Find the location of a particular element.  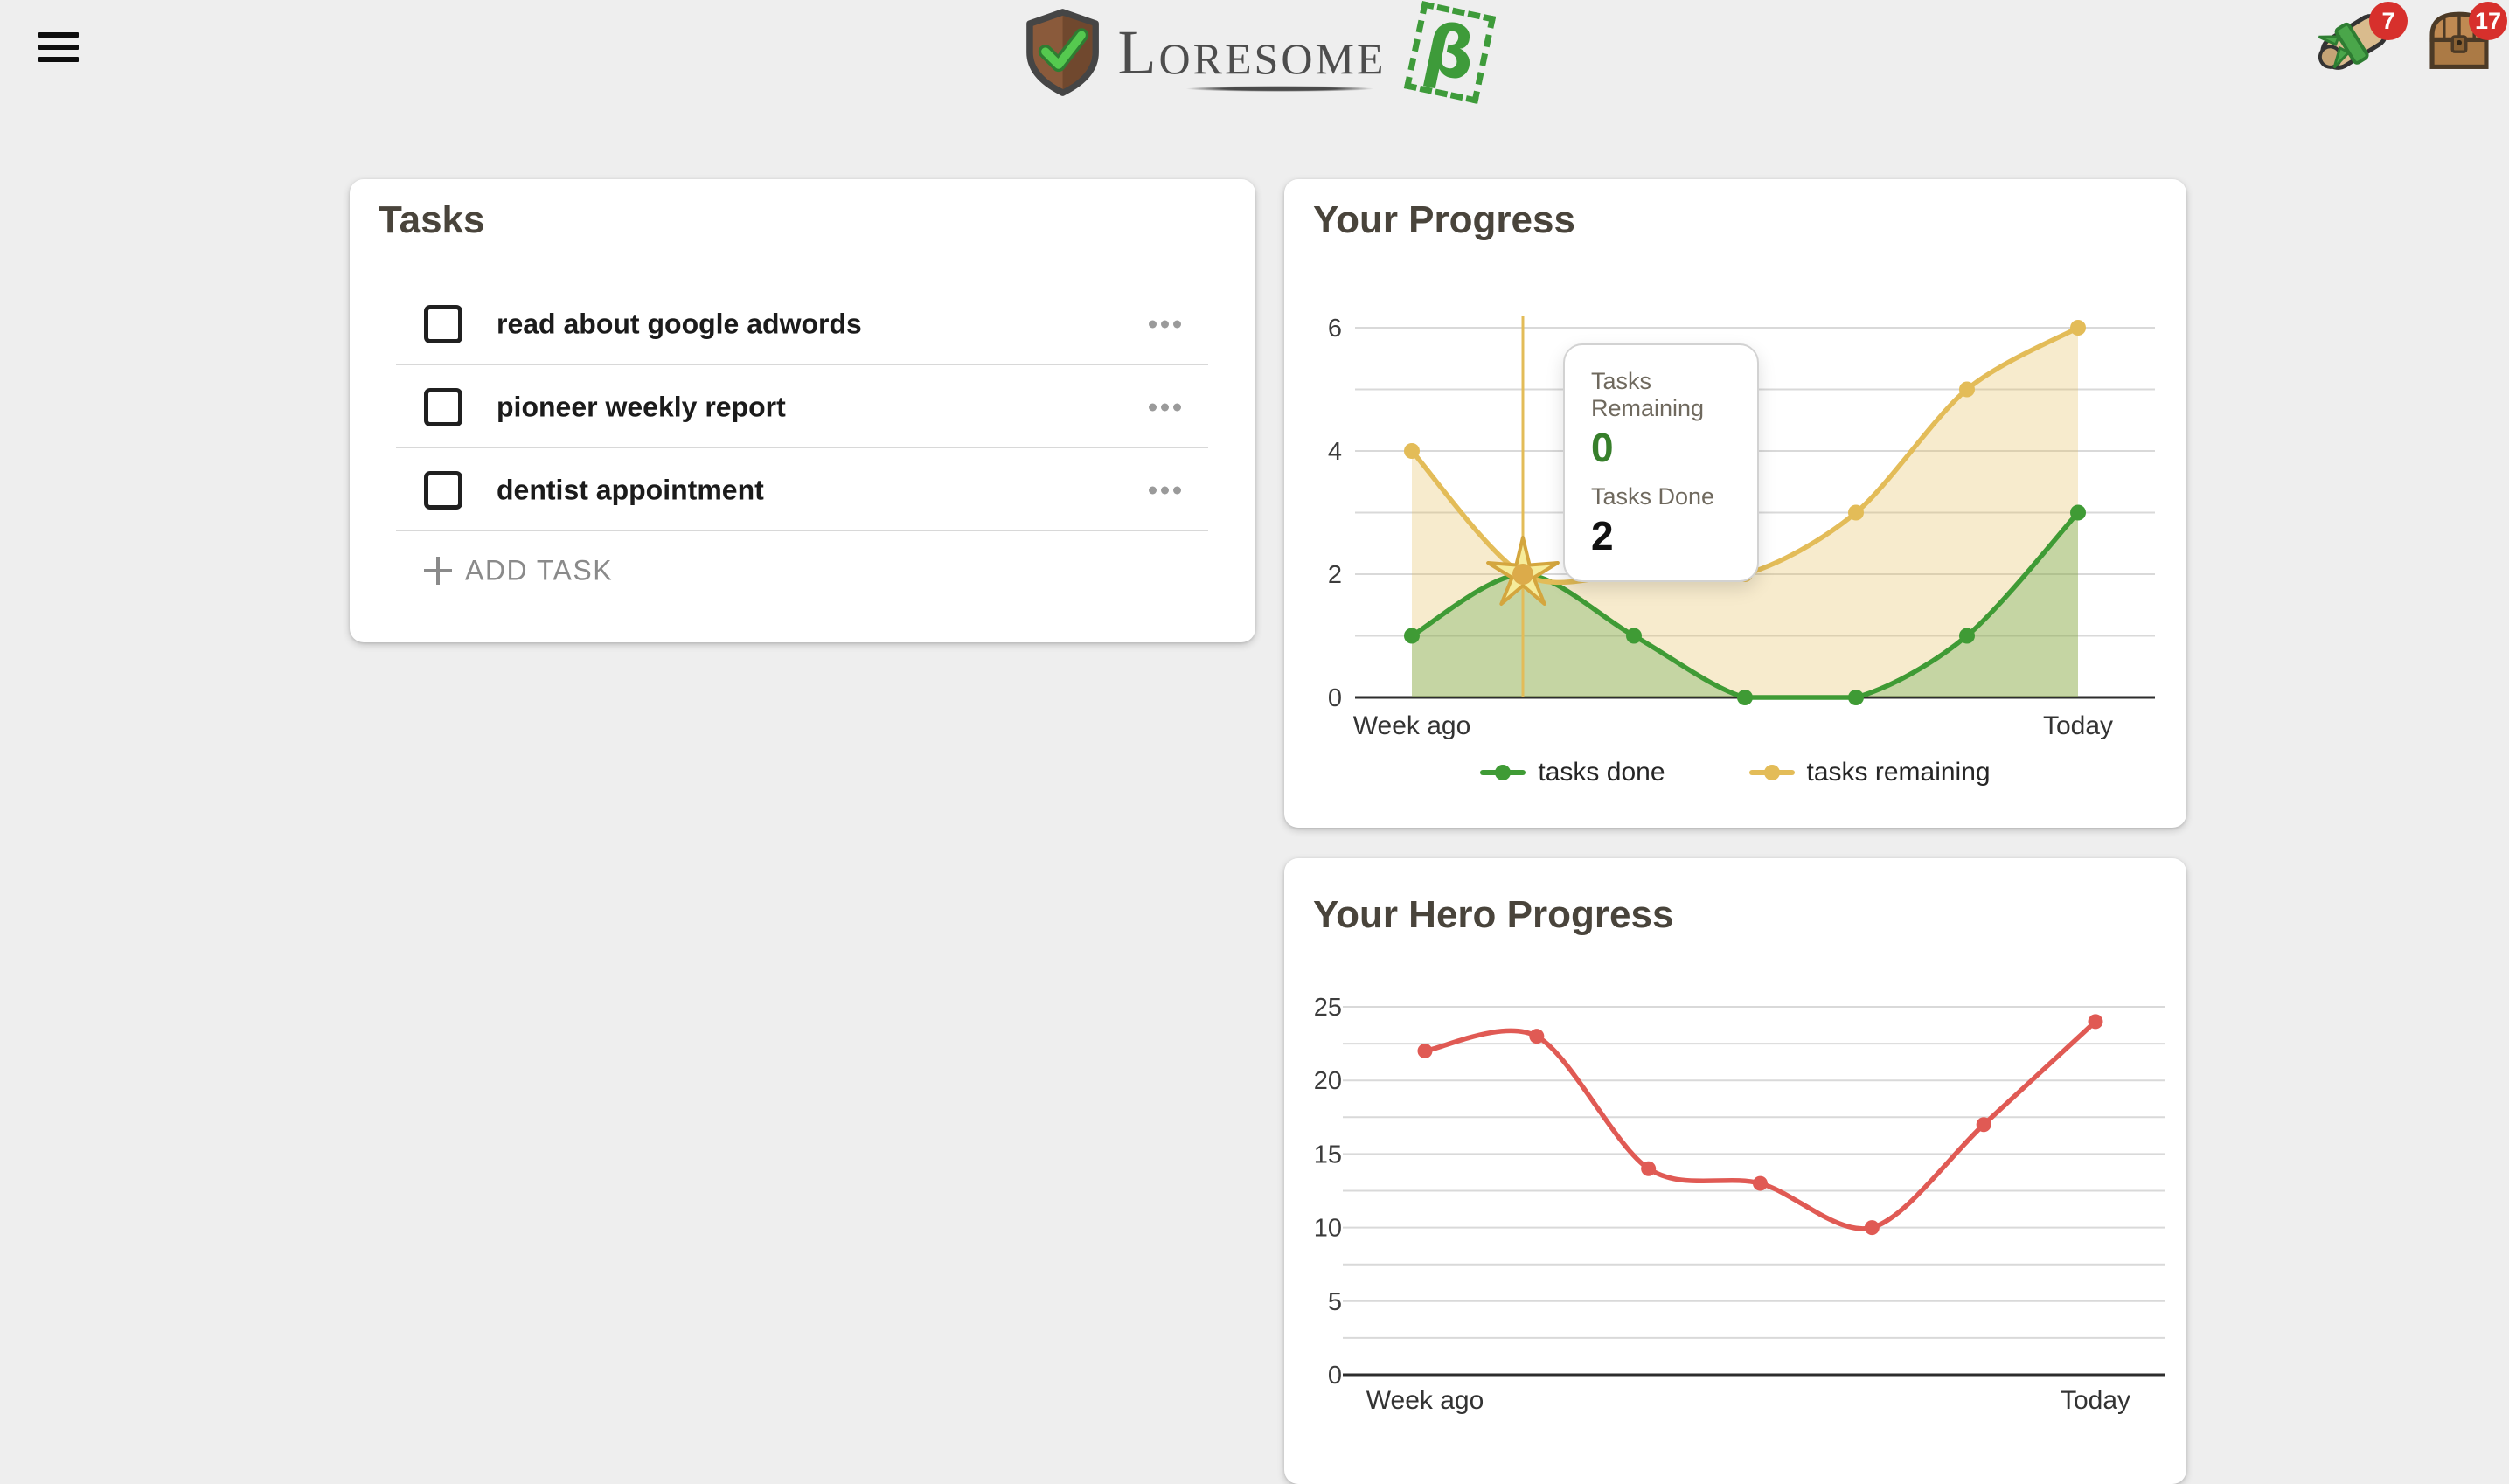

hero-progress-chart: 0 5 10 15 20 25 Week ago Today is located at coordinates (1735, 1234).